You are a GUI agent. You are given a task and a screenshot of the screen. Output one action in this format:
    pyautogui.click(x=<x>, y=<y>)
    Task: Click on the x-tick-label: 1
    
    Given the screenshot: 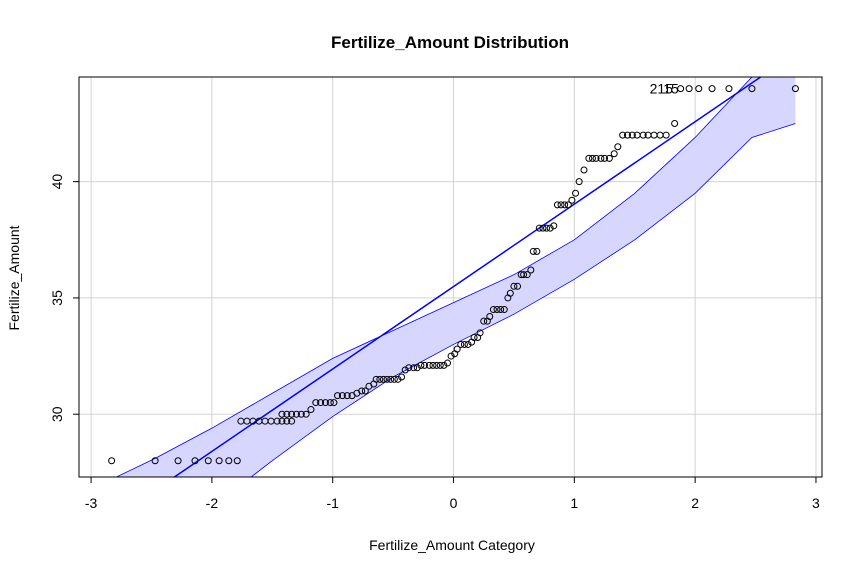 What is the action you would take?
    pyautogui.click(x=574, y=503)
    